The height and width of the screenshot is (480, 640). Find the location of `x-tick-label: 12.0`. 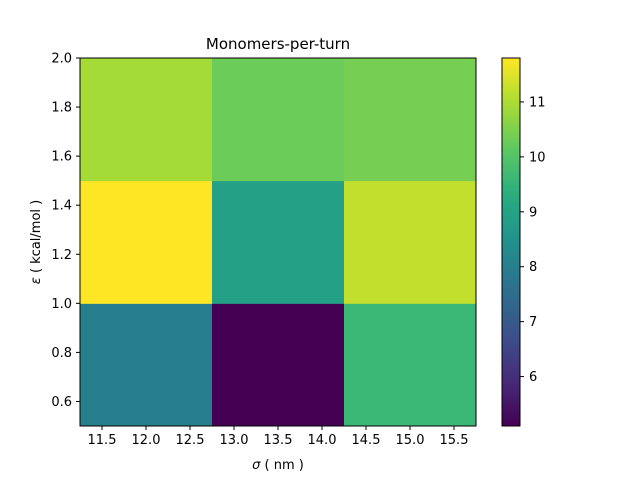

x-tick-label: 12.0 is located at coordinates (146, 440).